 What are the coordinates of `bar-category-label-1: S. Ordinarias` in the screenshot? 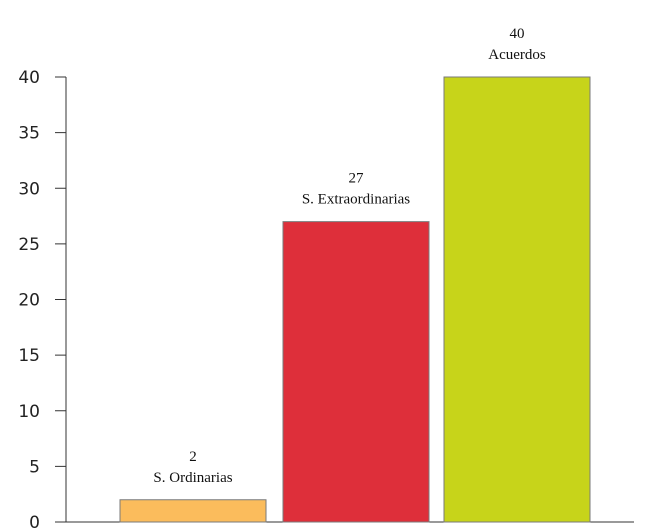 It's located at (192, 478).